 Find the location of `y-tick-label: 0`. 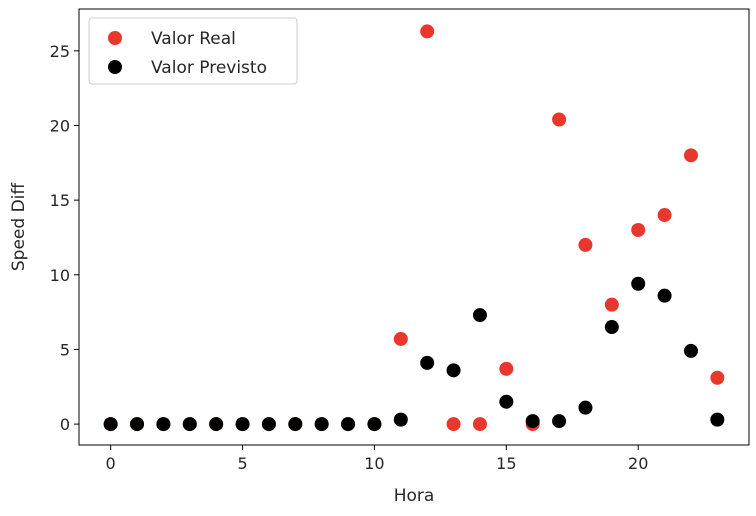

y-tick-label: 0 is located at coordinates (65, 424).